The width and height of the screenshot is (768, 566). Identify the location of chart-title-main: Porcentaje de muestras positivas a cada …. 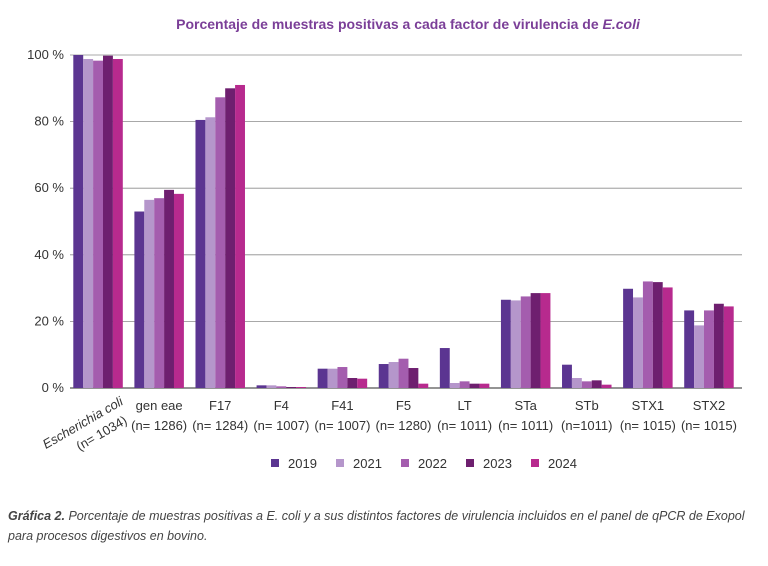
(389, 24).